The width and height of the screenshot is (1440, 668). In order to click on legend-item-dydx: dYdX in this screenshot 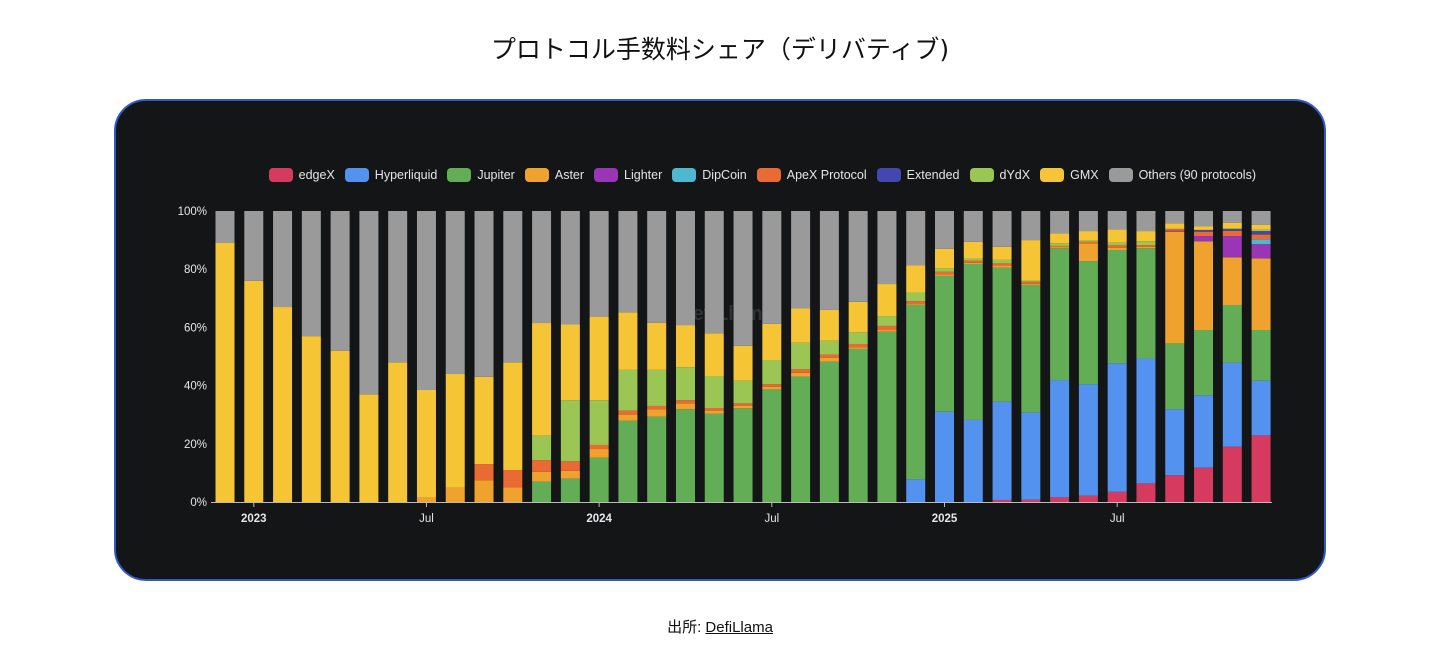, I will do `click(1000, 175)`.